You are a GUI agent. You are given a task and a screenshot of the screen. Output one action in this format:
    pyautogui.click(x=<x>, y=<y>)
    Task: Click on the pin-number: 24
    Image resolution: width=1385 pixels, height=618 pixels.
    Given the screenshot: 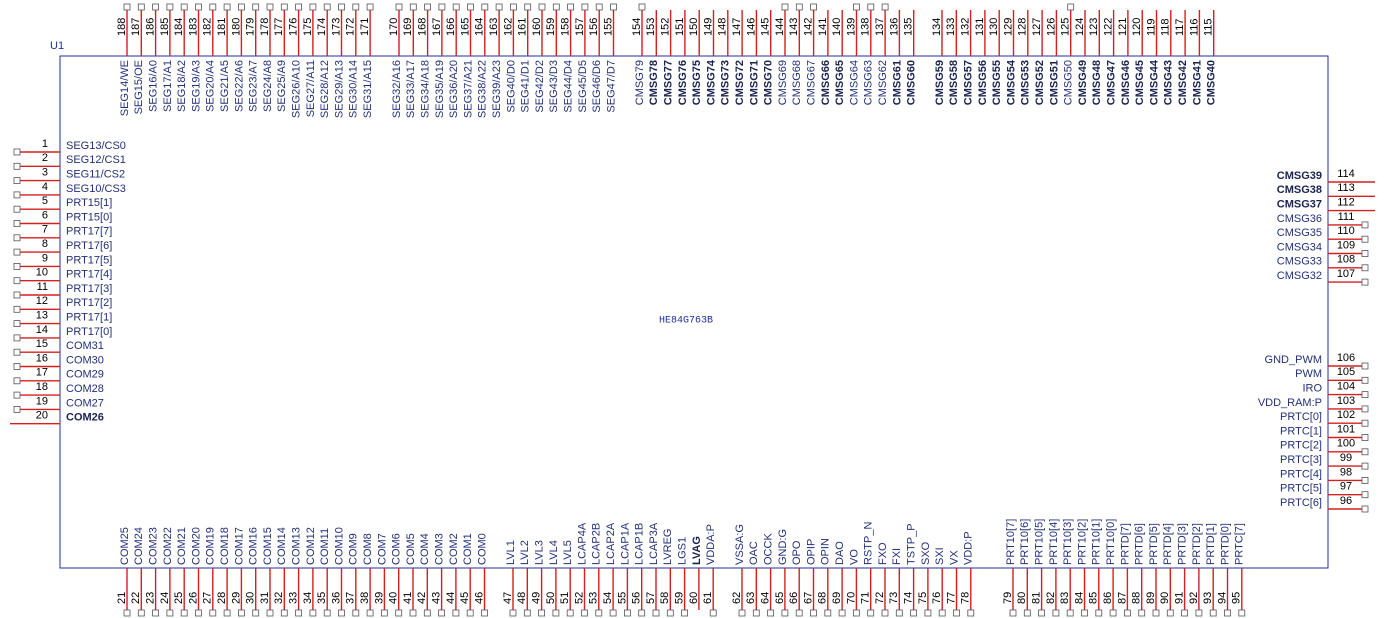 What is the action you would take?
    pyautogui.click(x=165, y=598)
    